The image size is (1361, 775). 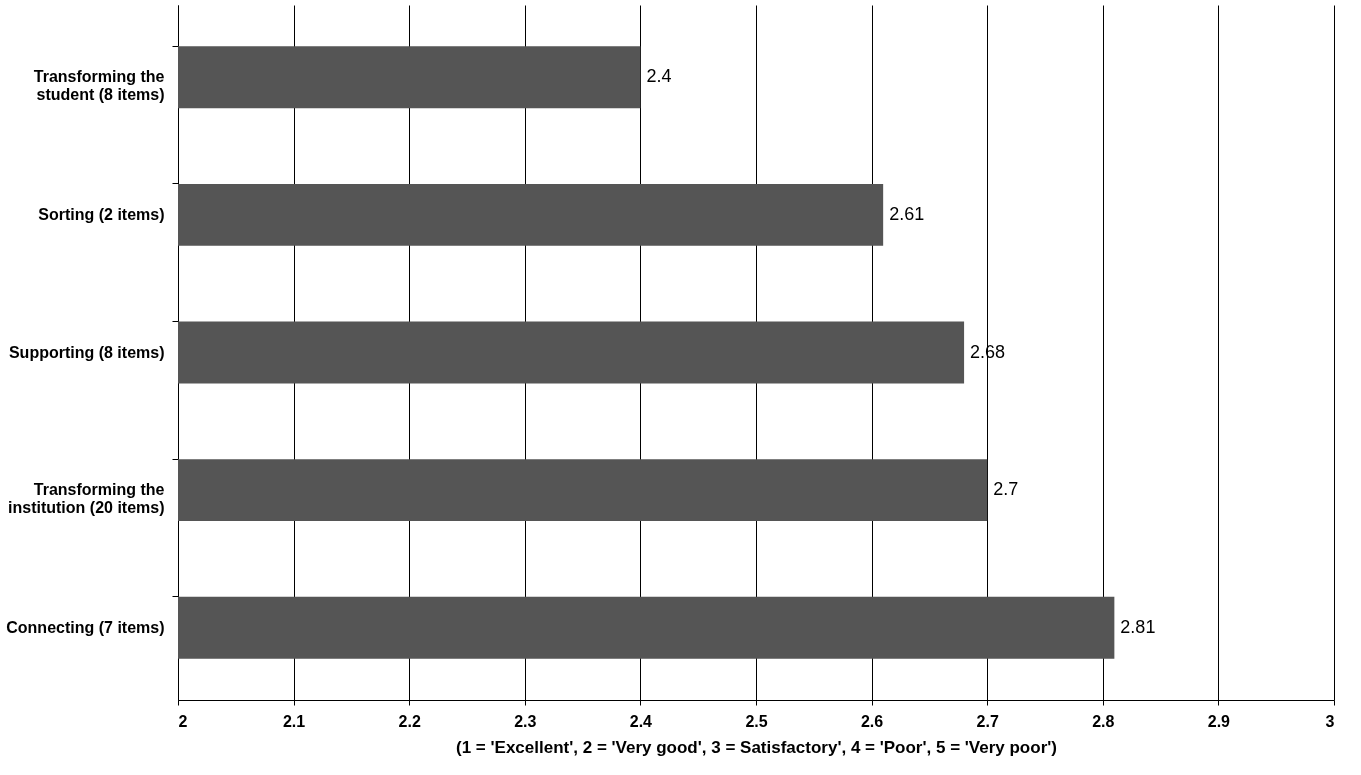 What do you see at coordinates (85, 627) in the screenshot?
I see `y-tick-label: Connecting (7 items)` at bounding box center [85, 627].